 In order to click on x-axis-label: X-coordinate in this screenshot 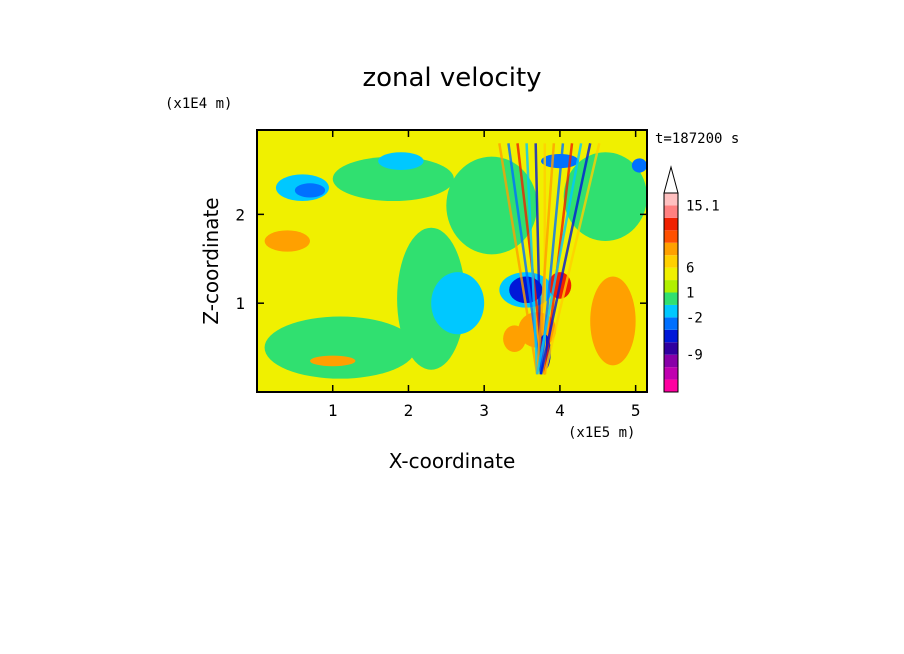, I will do `click(452, 461)`.